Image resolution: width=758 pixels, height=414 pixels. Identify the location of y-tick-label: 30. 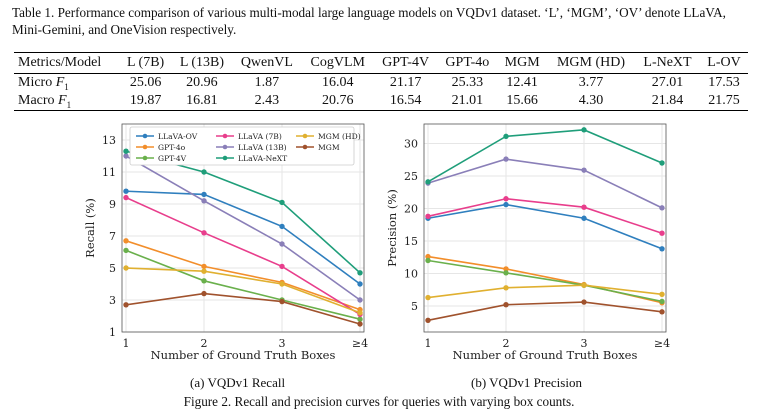
(411, 144).